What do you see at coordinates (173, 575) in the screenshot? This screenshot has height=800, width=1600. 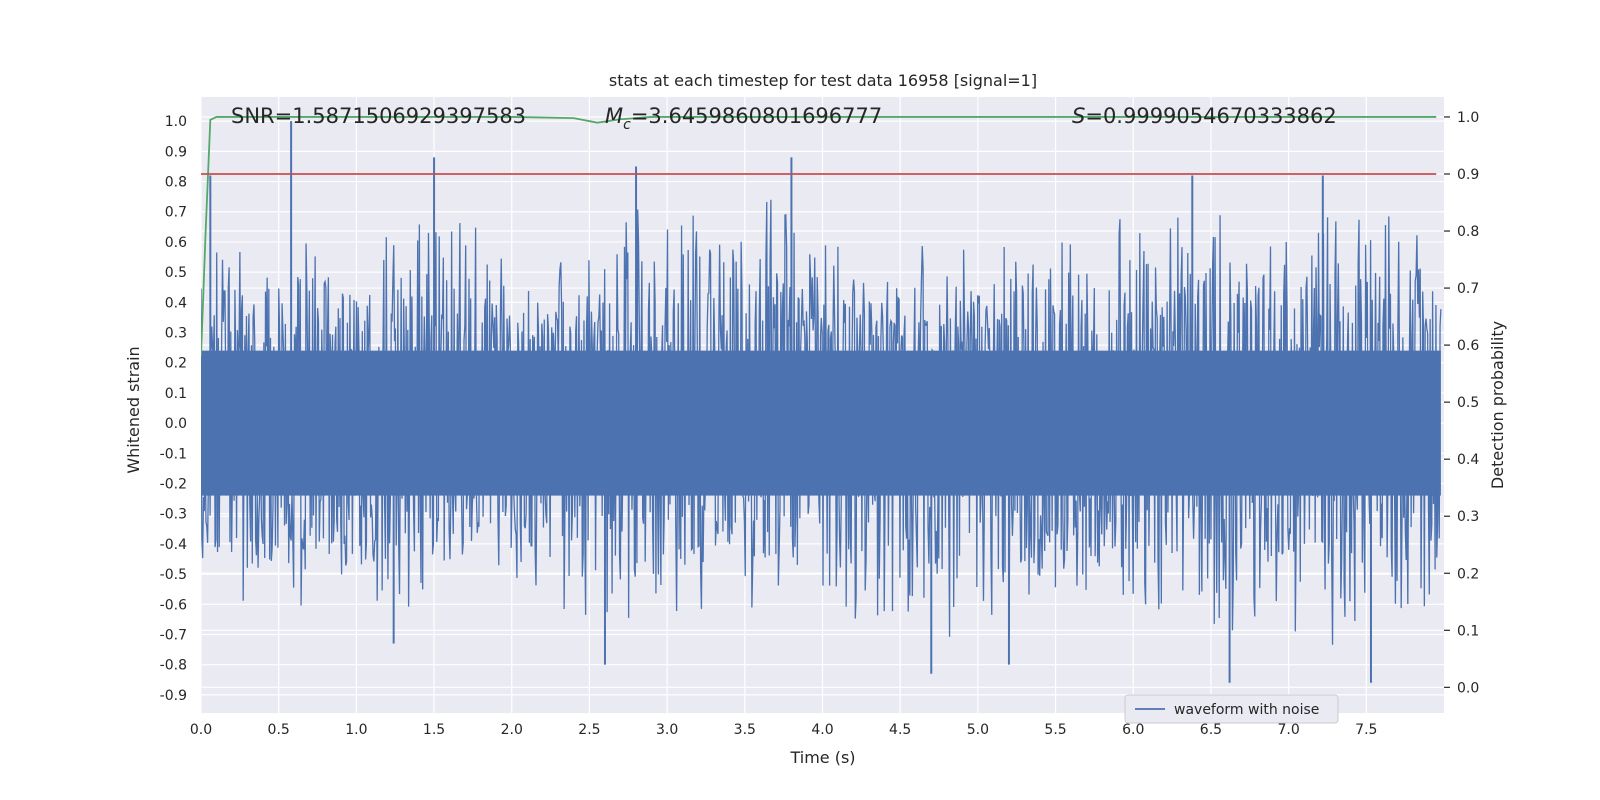 I see `y-tick-label: -0.5` at bounding box center [173, 575].